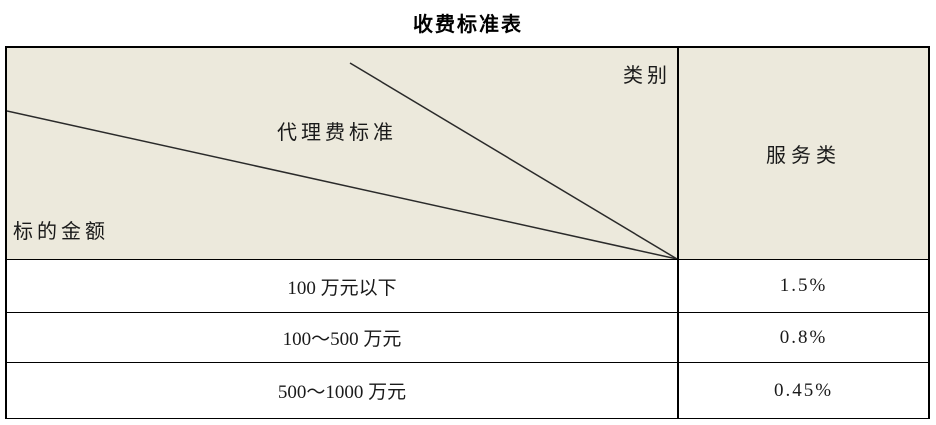  What do you see at coordinates (803, 337) in the screenshot?
I see `rate-cell: 0.8%` at bounding box center [803, 337].